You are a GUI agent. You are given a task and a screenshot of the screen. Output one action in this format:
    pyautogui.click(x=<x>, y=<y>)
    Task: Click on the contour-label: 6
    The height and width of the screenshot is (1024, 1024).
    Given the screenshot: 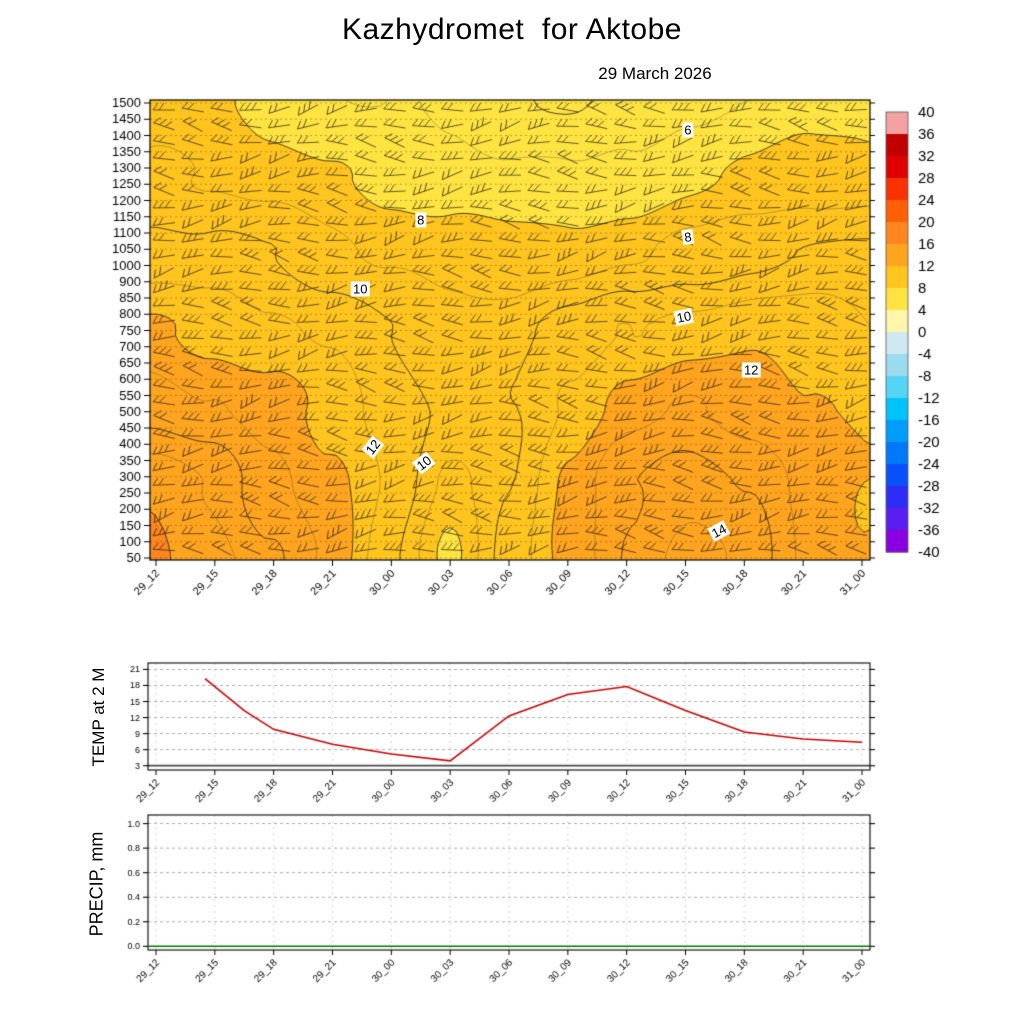 What is the action you would take?
    pyautogui.click(x=688, y=130)
    